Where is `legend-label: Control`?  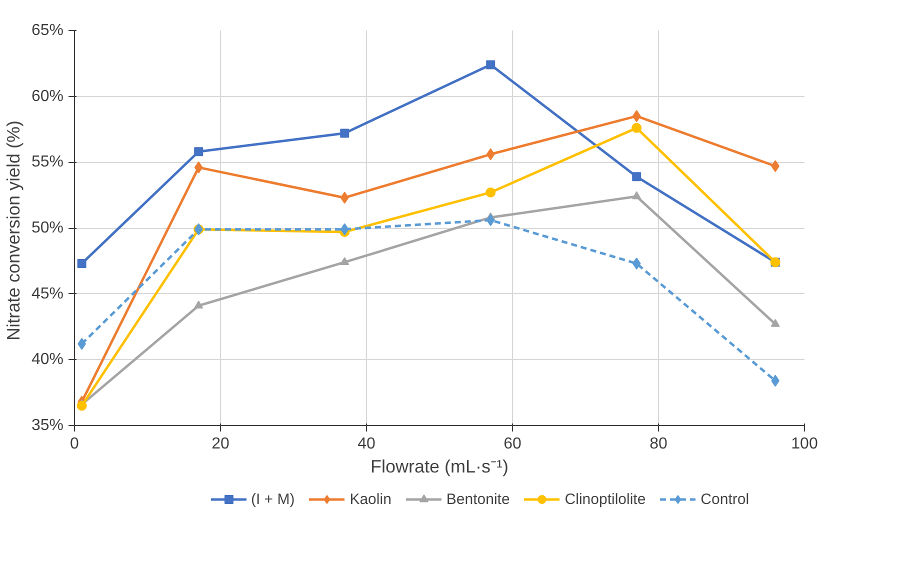
legend-label: Control is located at coordinates (725, 499).